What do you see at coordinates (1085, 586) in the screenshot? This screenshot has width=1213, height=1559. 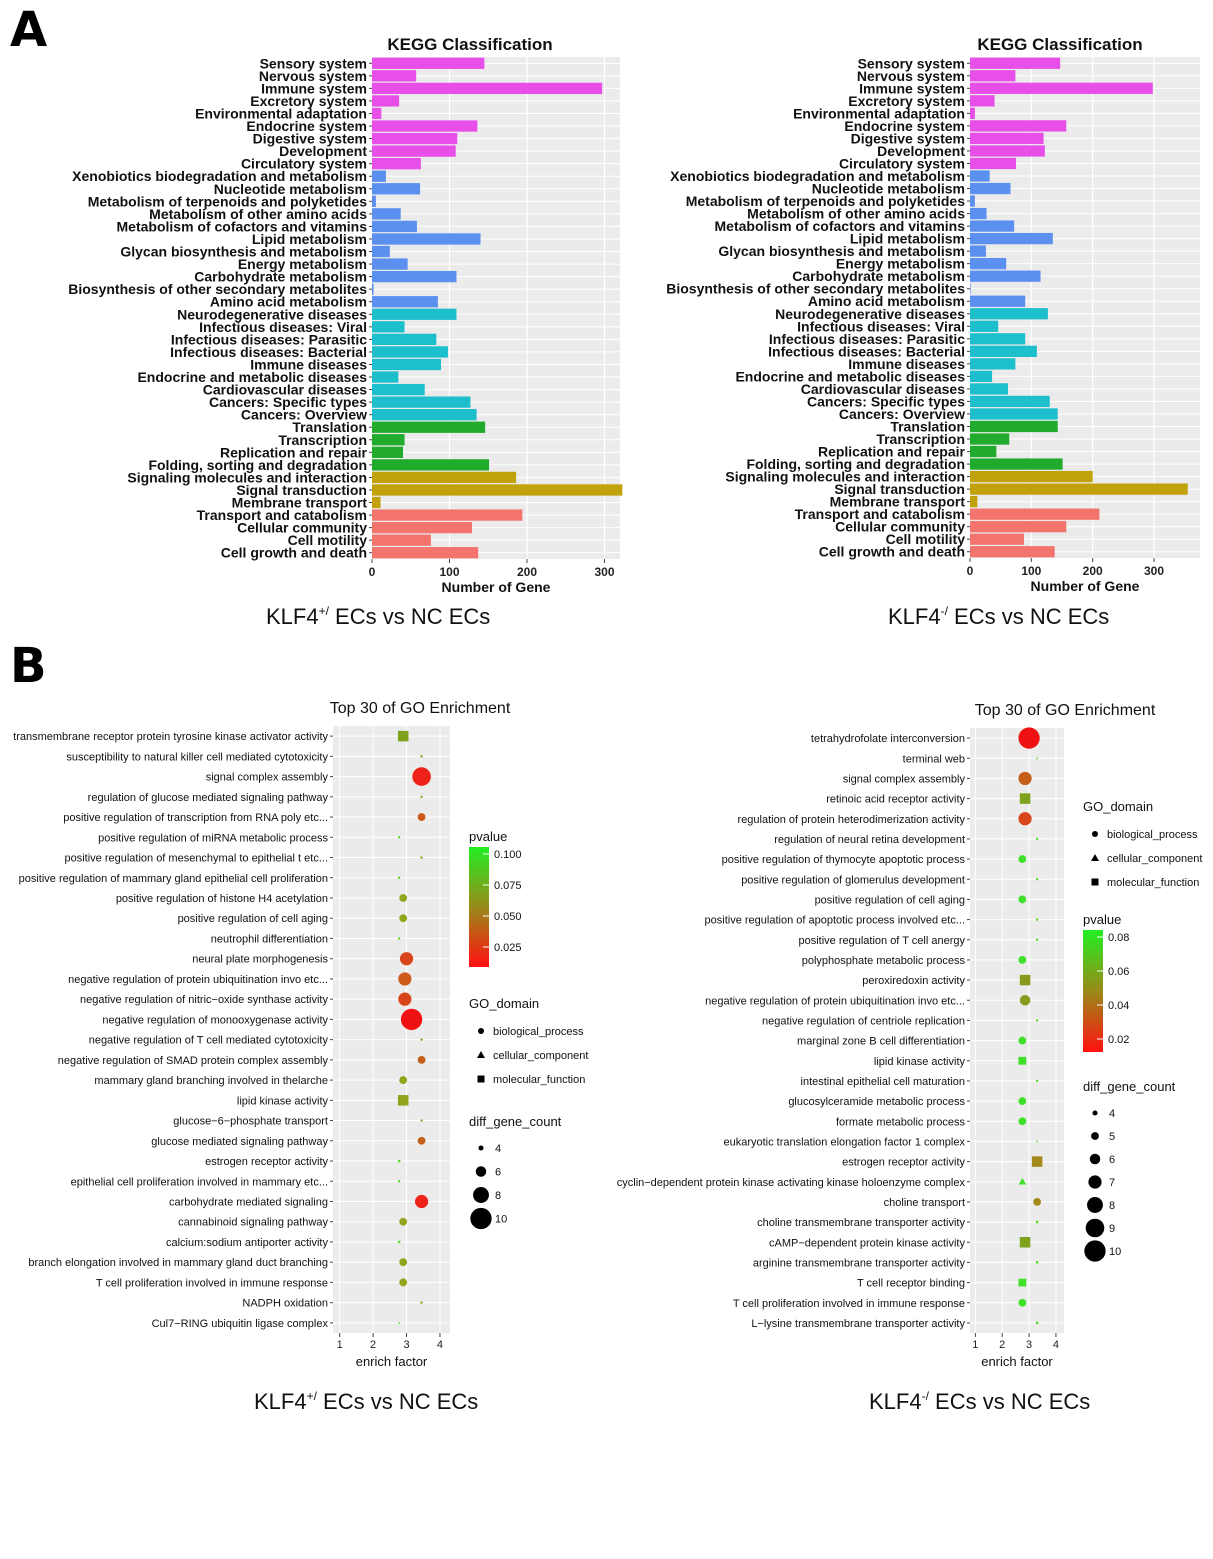 I see `x-axis-label: Number of Gene` at bounding box center [1085, 586].